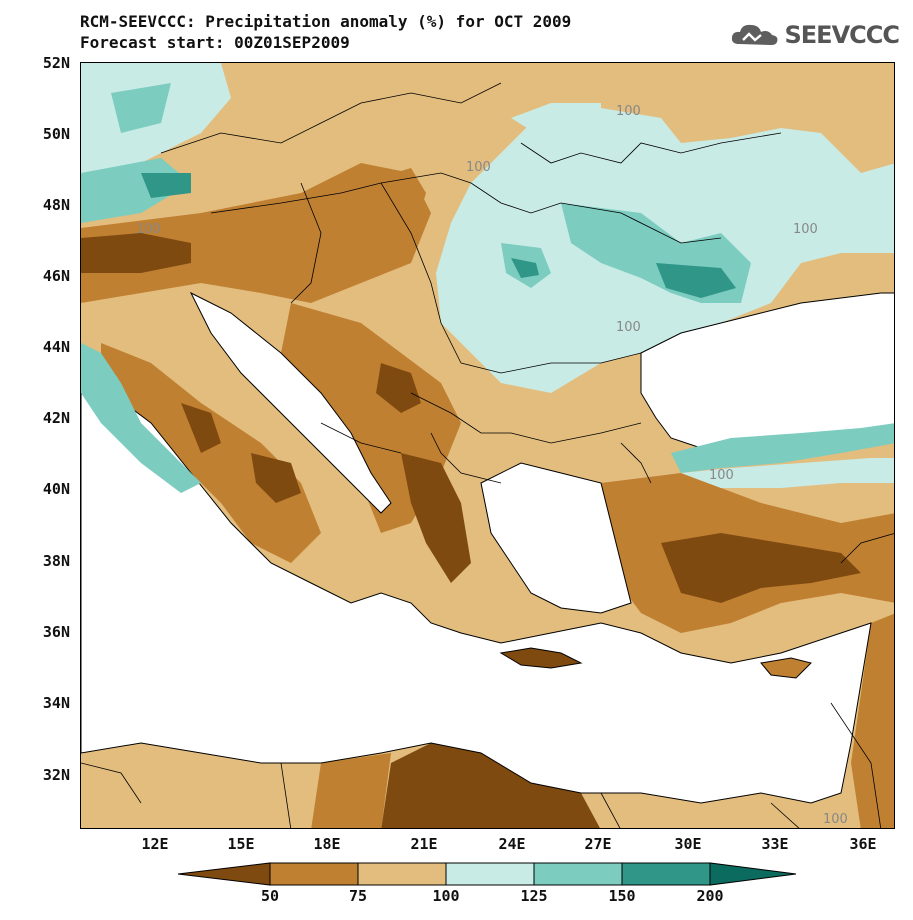 This screenshot has width=913, height=920. I want to click on dry-zone-levant, so click(872, 720).